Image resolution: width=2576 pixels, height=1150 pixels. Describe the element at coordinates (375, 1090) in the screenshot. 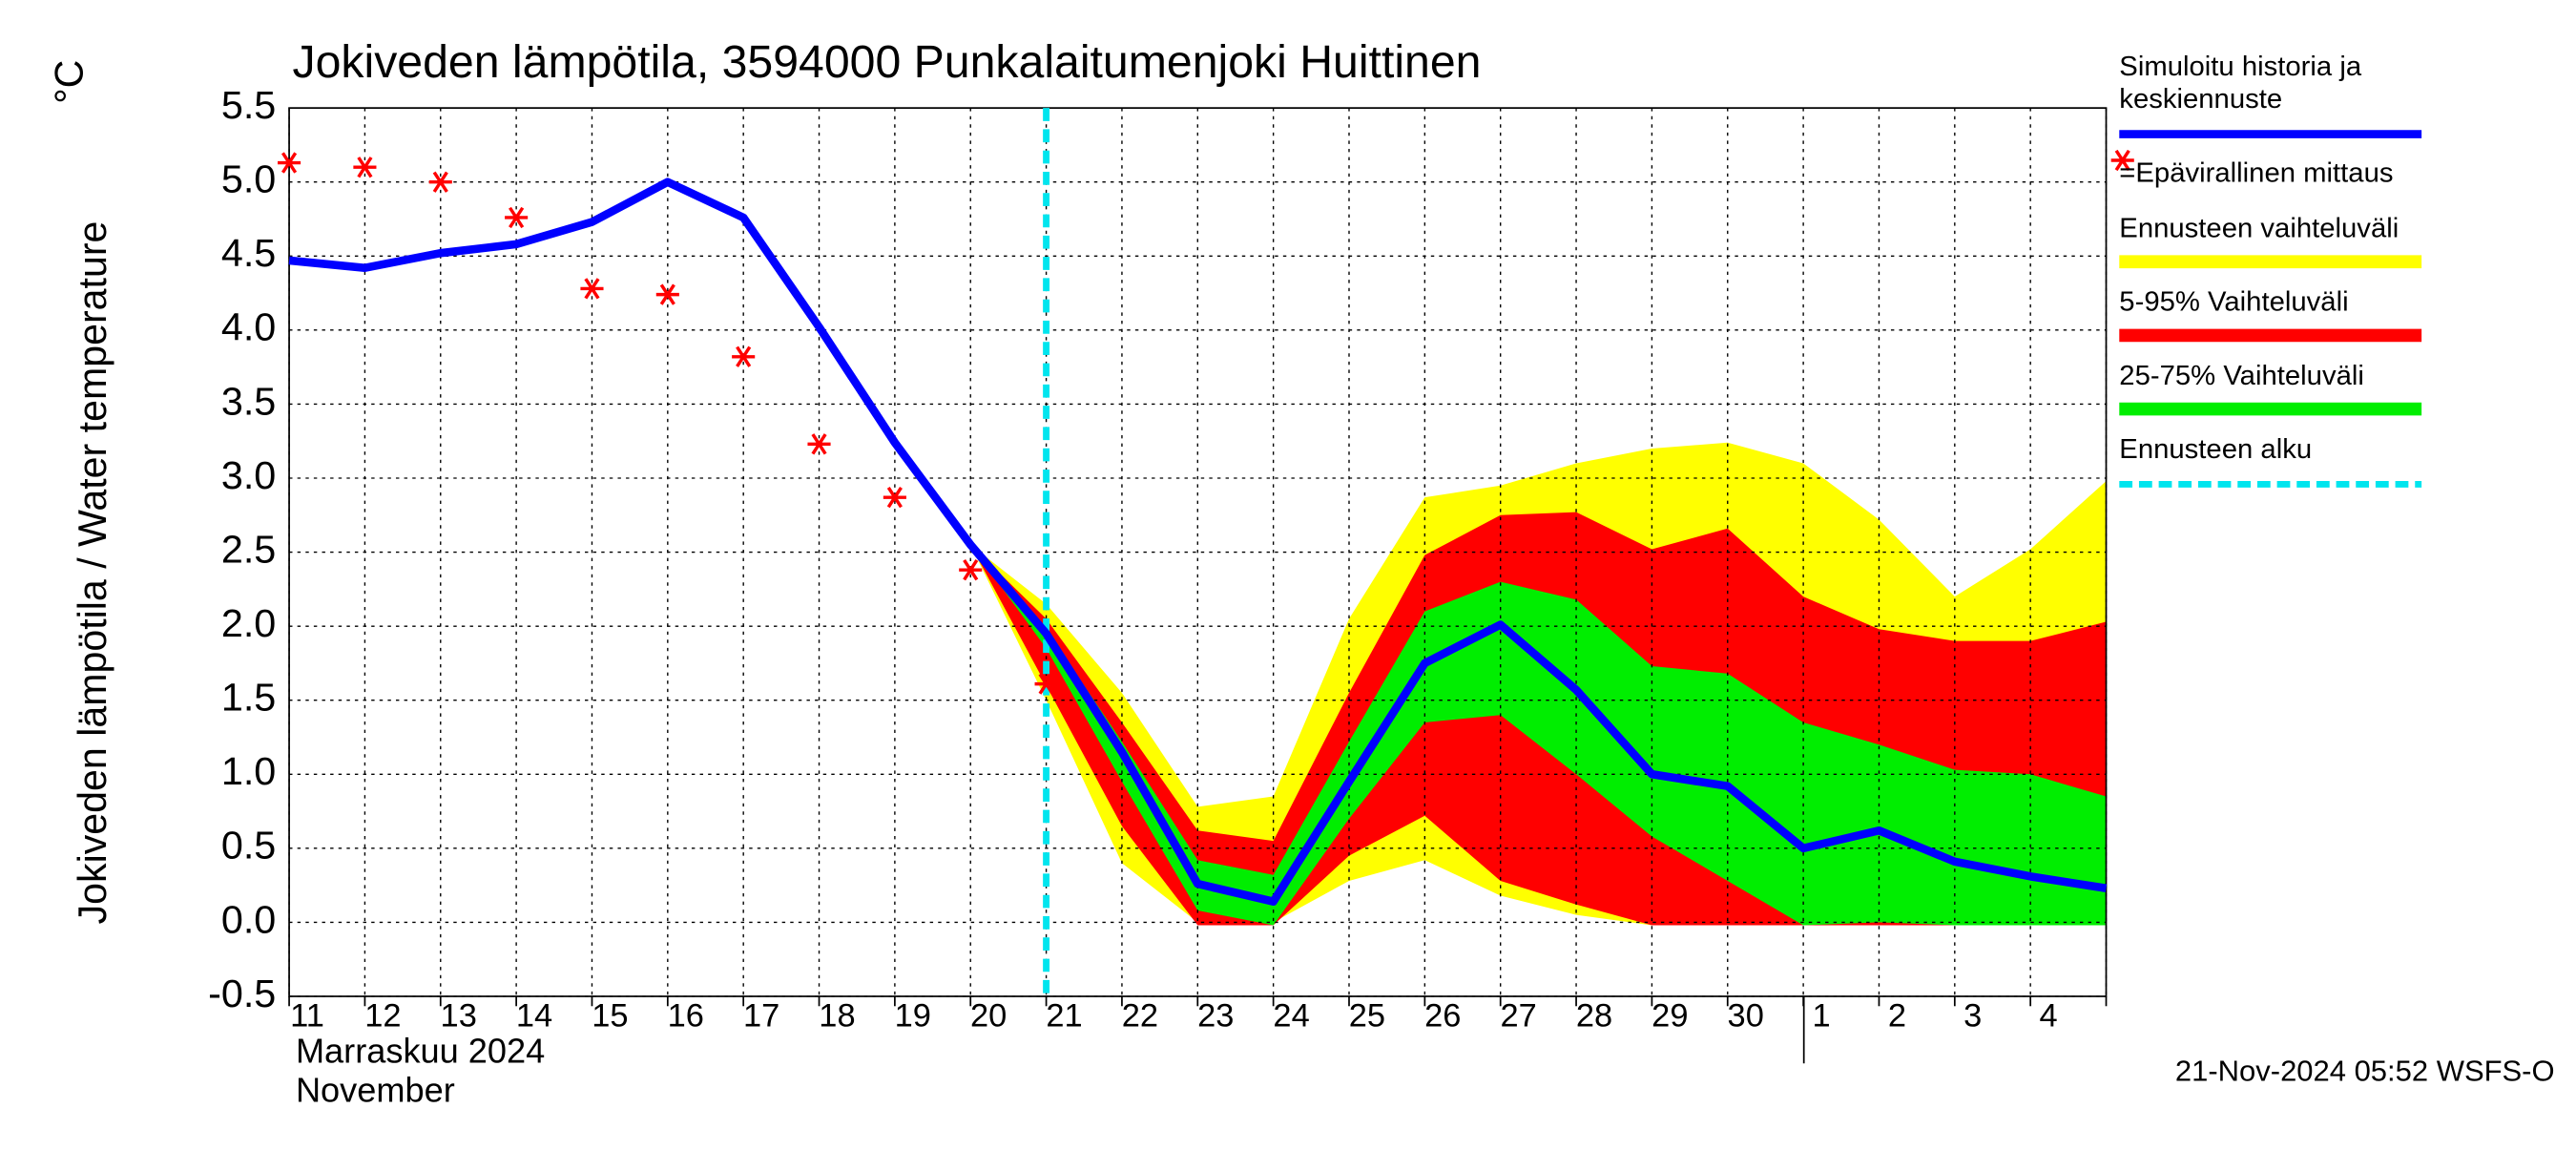

I see `x-axis-label: November` at that location.